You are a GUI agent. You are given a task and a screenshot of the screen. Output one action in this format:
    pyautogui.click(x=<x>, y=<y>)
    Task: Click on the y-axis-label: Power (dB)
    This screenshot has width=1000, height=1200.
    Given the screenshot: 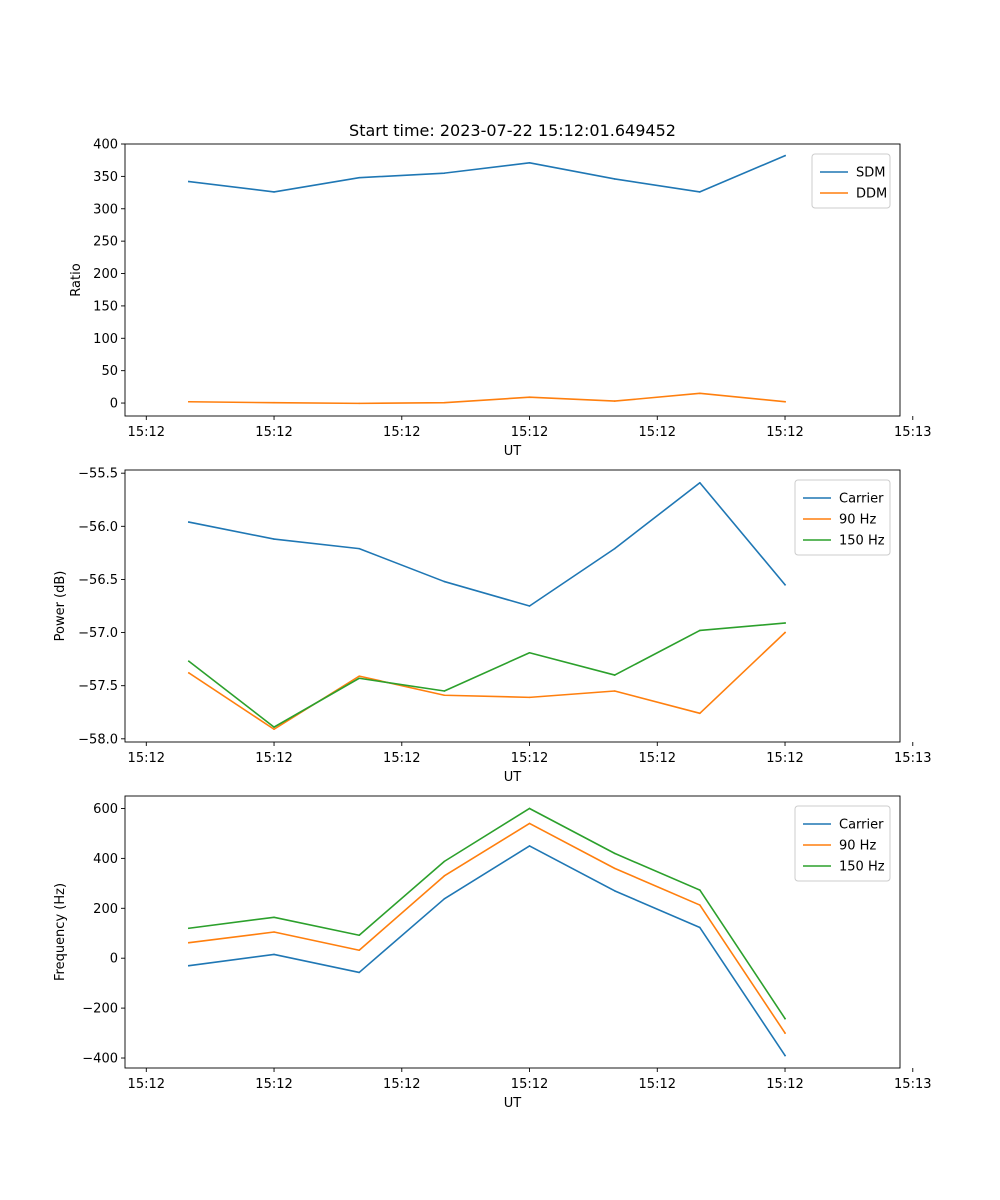 What is the action you would take?
    pyautogui.click(x=60, y=606)
    